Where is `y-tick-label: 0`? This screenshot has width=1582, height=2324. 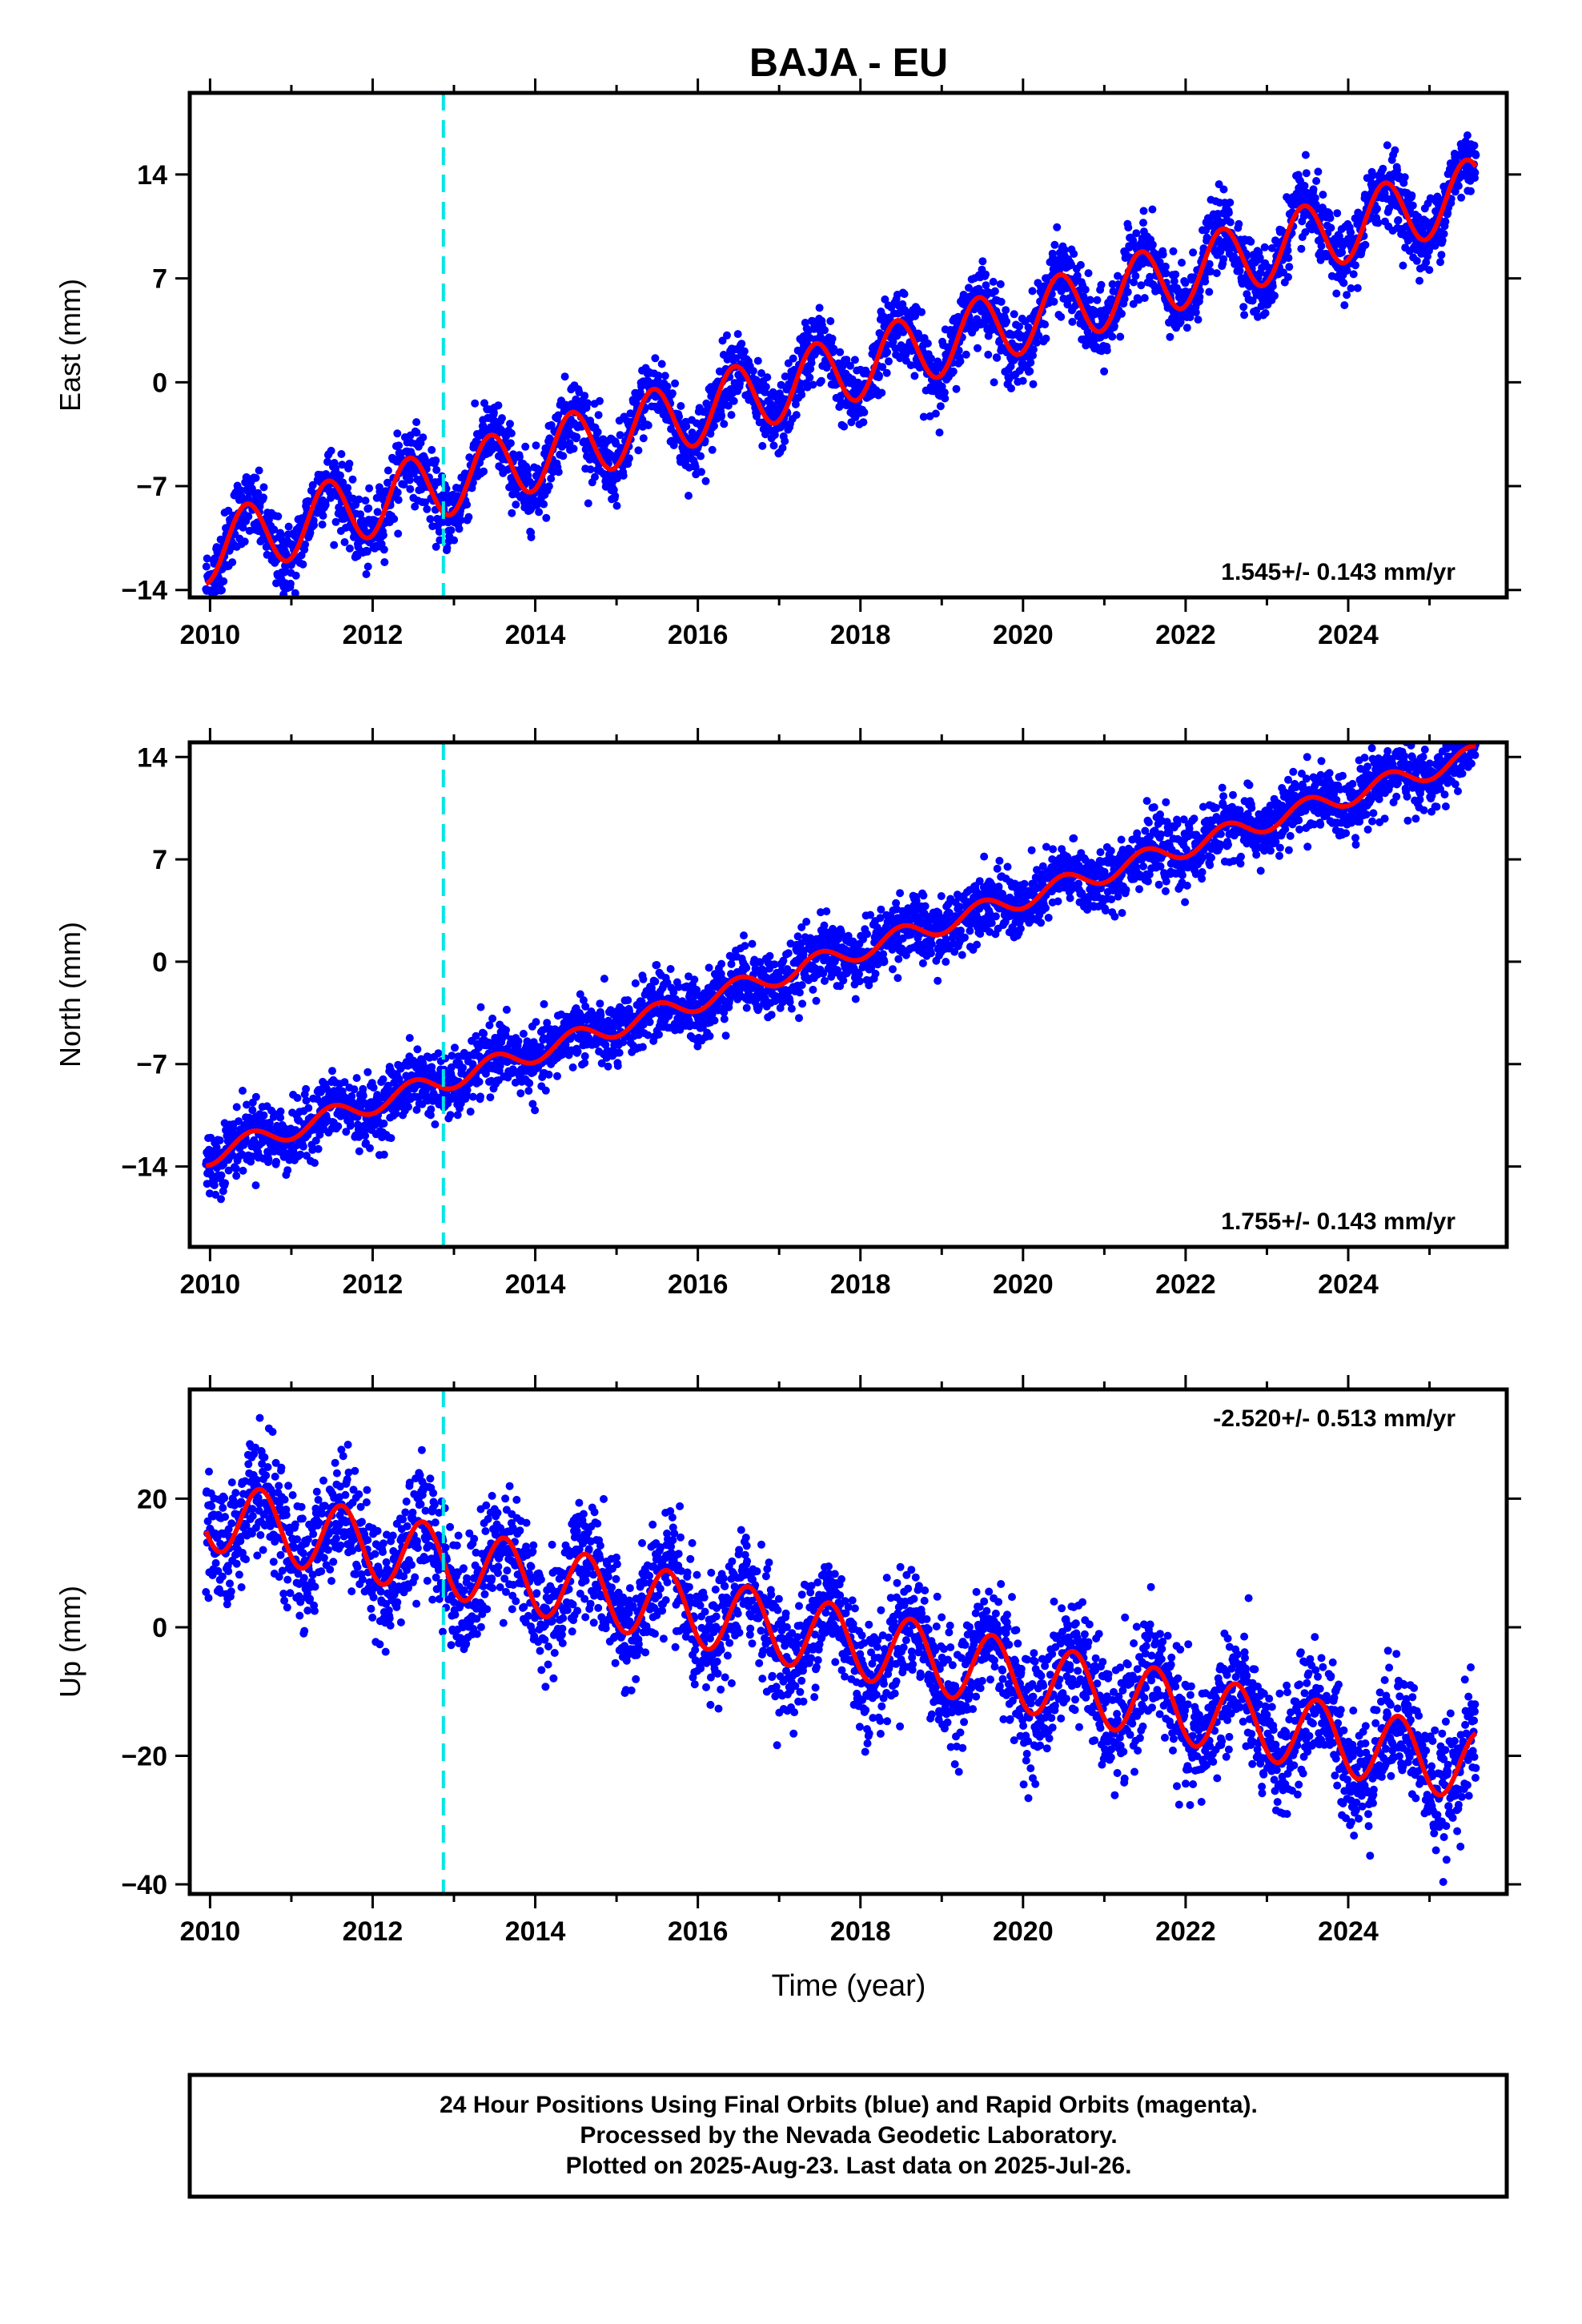
y-tick-label: 0 is located at coordinates (159, 383).